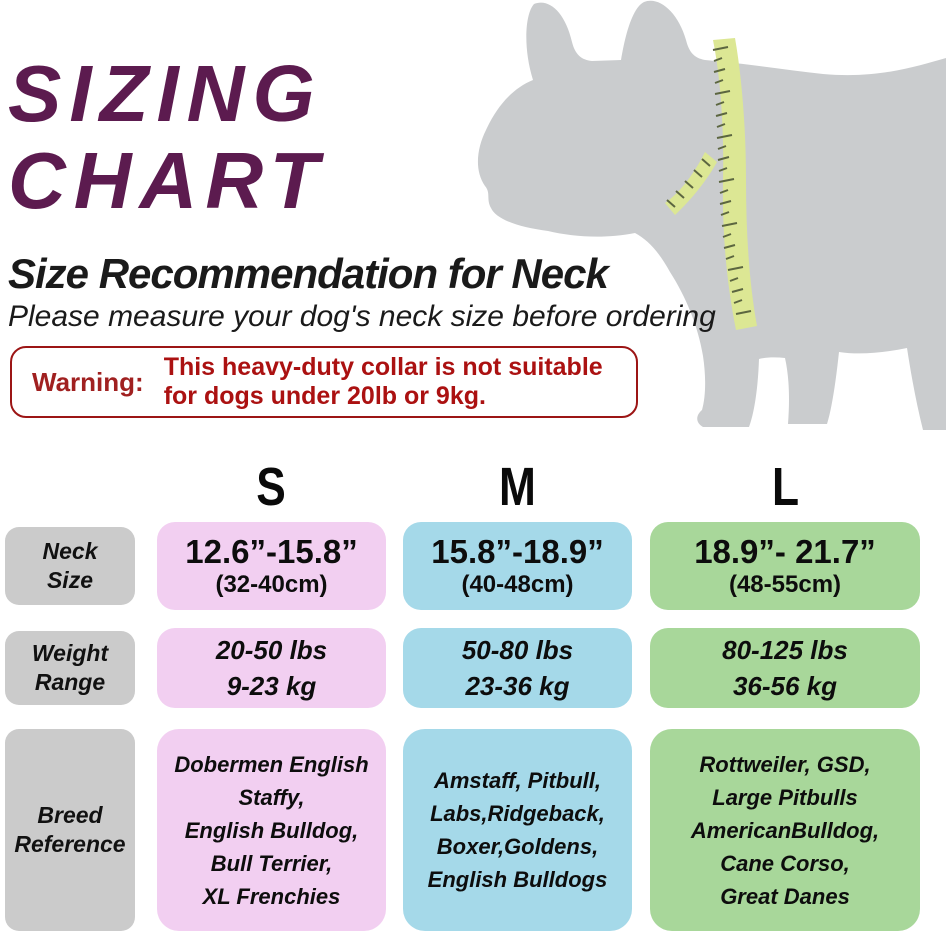 The image size is (946, 936). I want to click on neck-size-cell-m: 15.8”-18.9” (40-48cm), so click(517, 566).